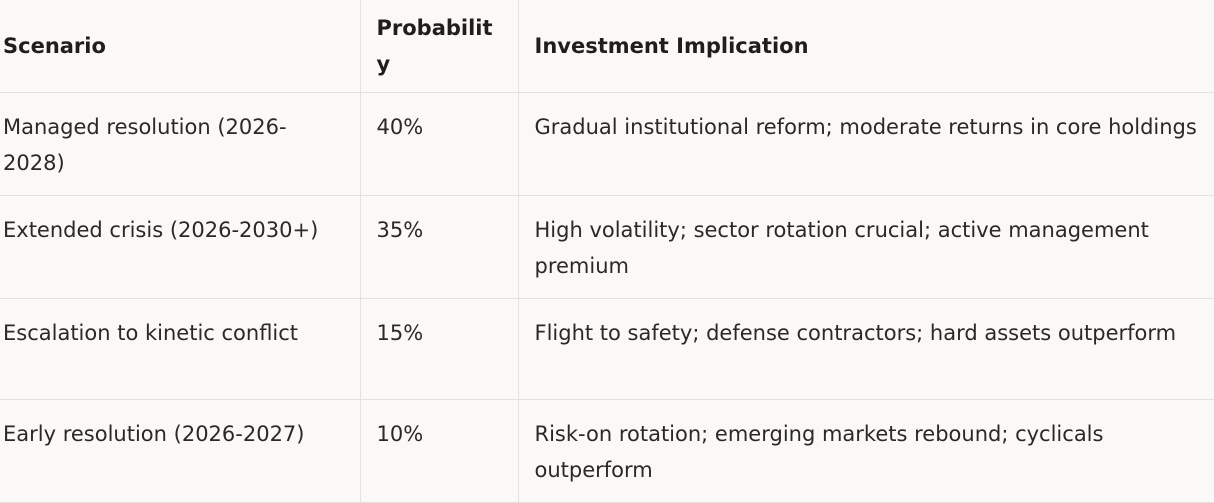  What do you see at coordinates (145, 145) in the screenshot?
I see `table-cell: Managed resolution (2026-2028)` at bounding box center [145, 145].